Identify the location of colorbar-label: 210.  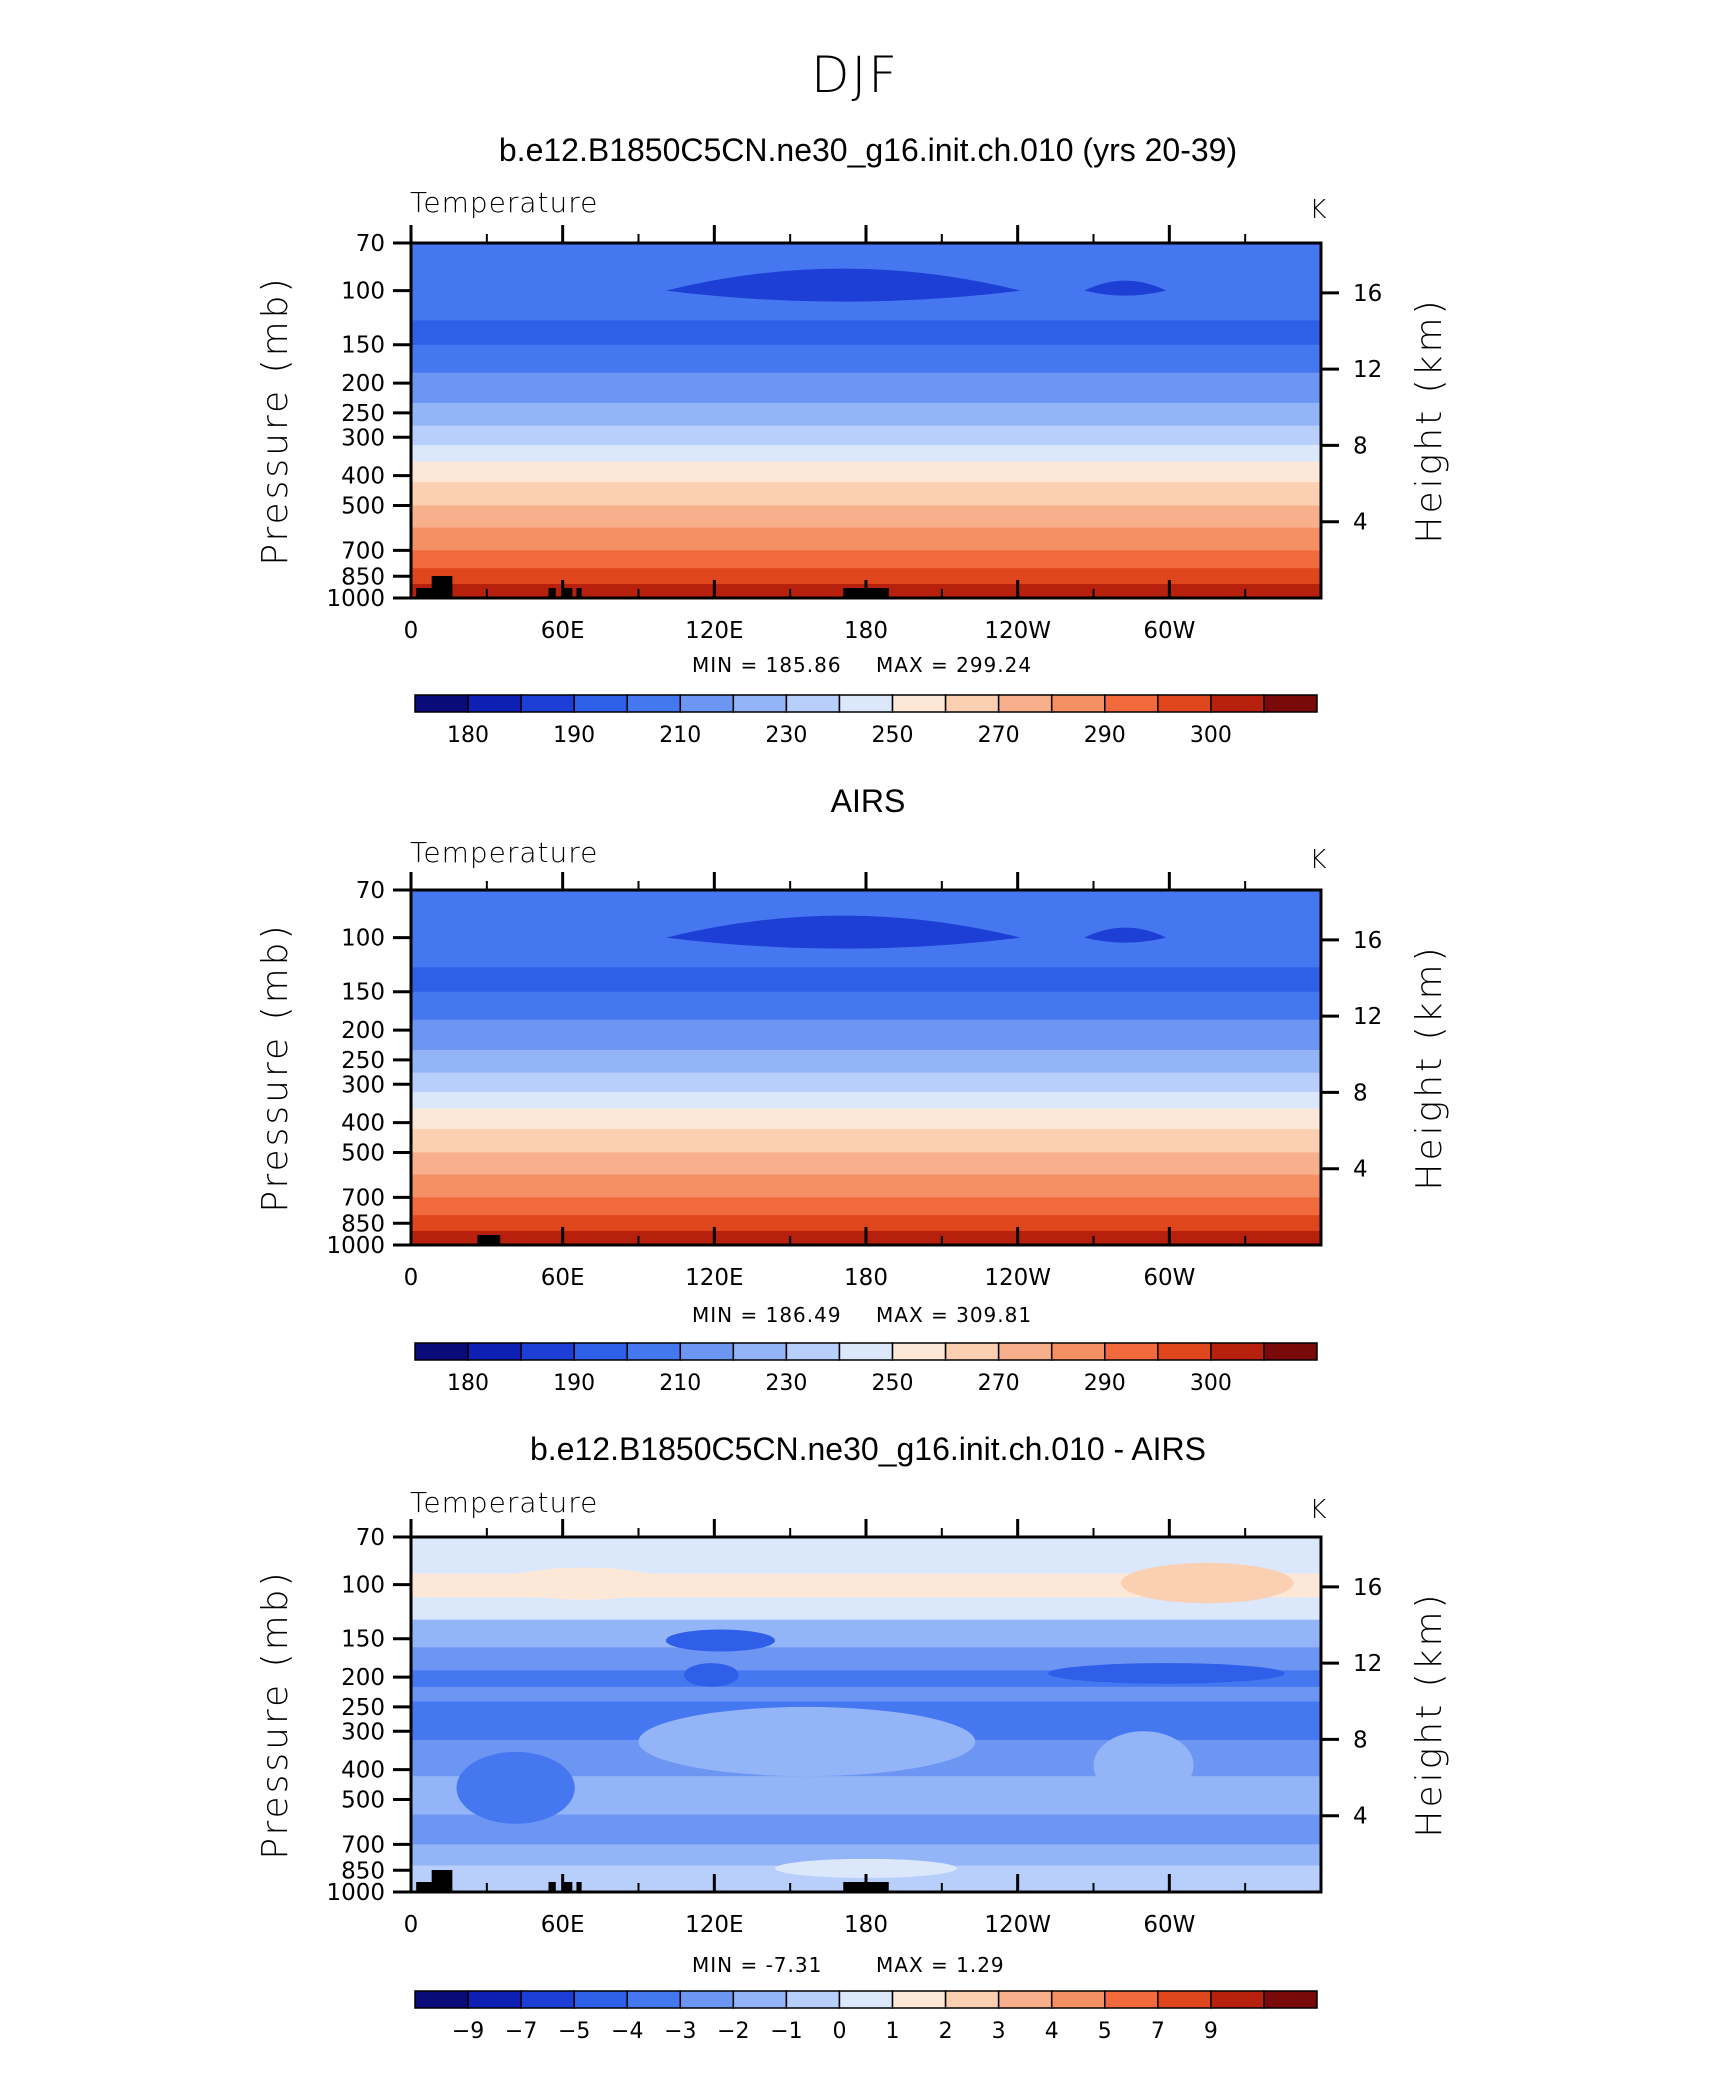
(680, 1383).